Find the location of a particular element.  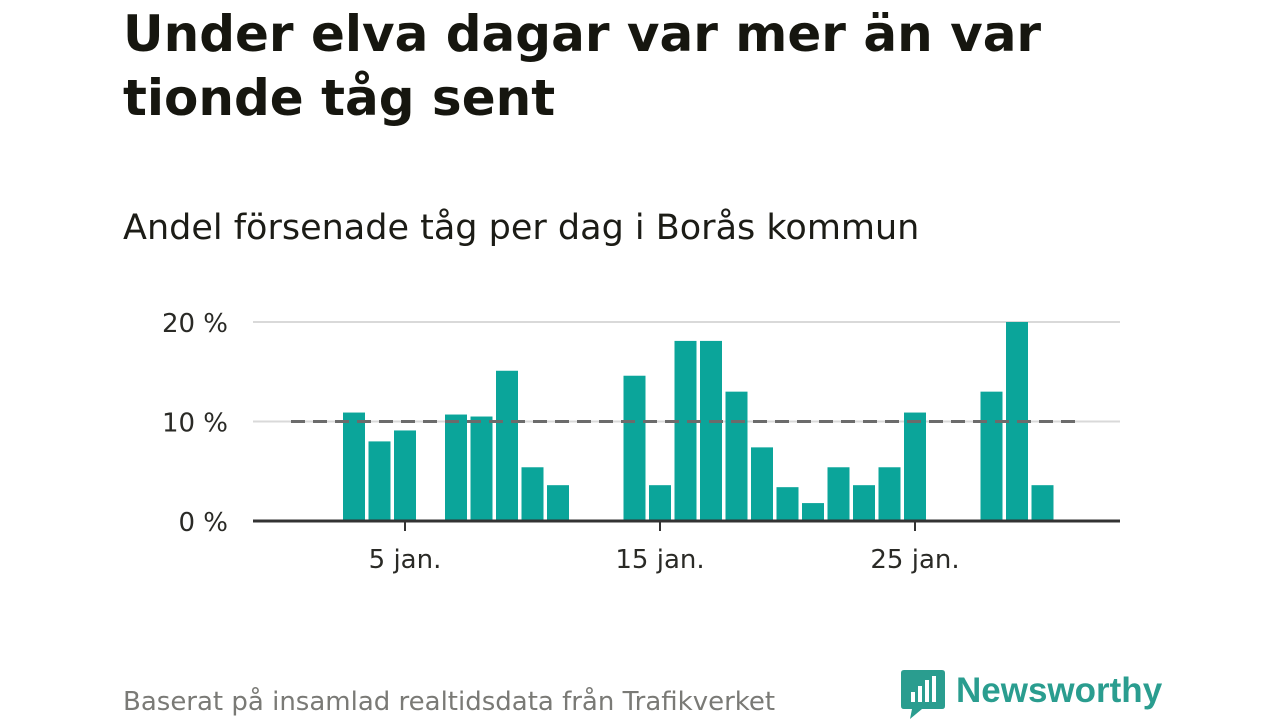

brand-name: Newsworthy is located at coordinates (1059, 690).